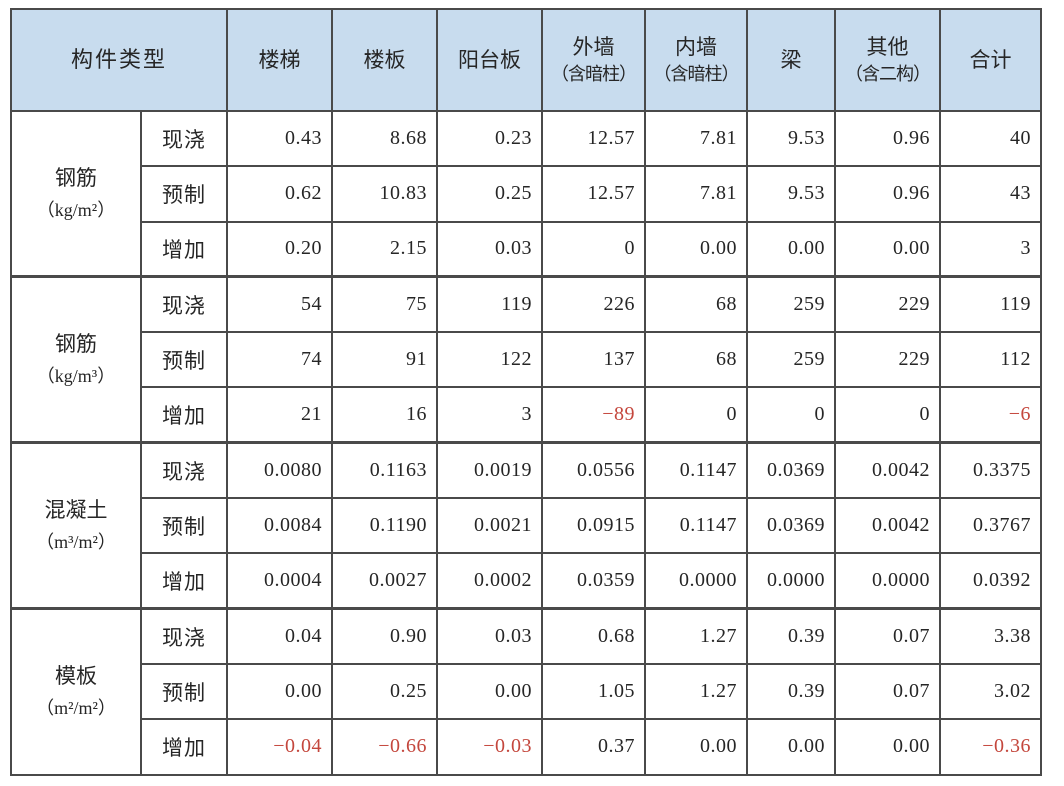  What do you see at coordinates (594, 304) in the screenshot?
I see `value-cell: 226` at bounding box center [594, 304].